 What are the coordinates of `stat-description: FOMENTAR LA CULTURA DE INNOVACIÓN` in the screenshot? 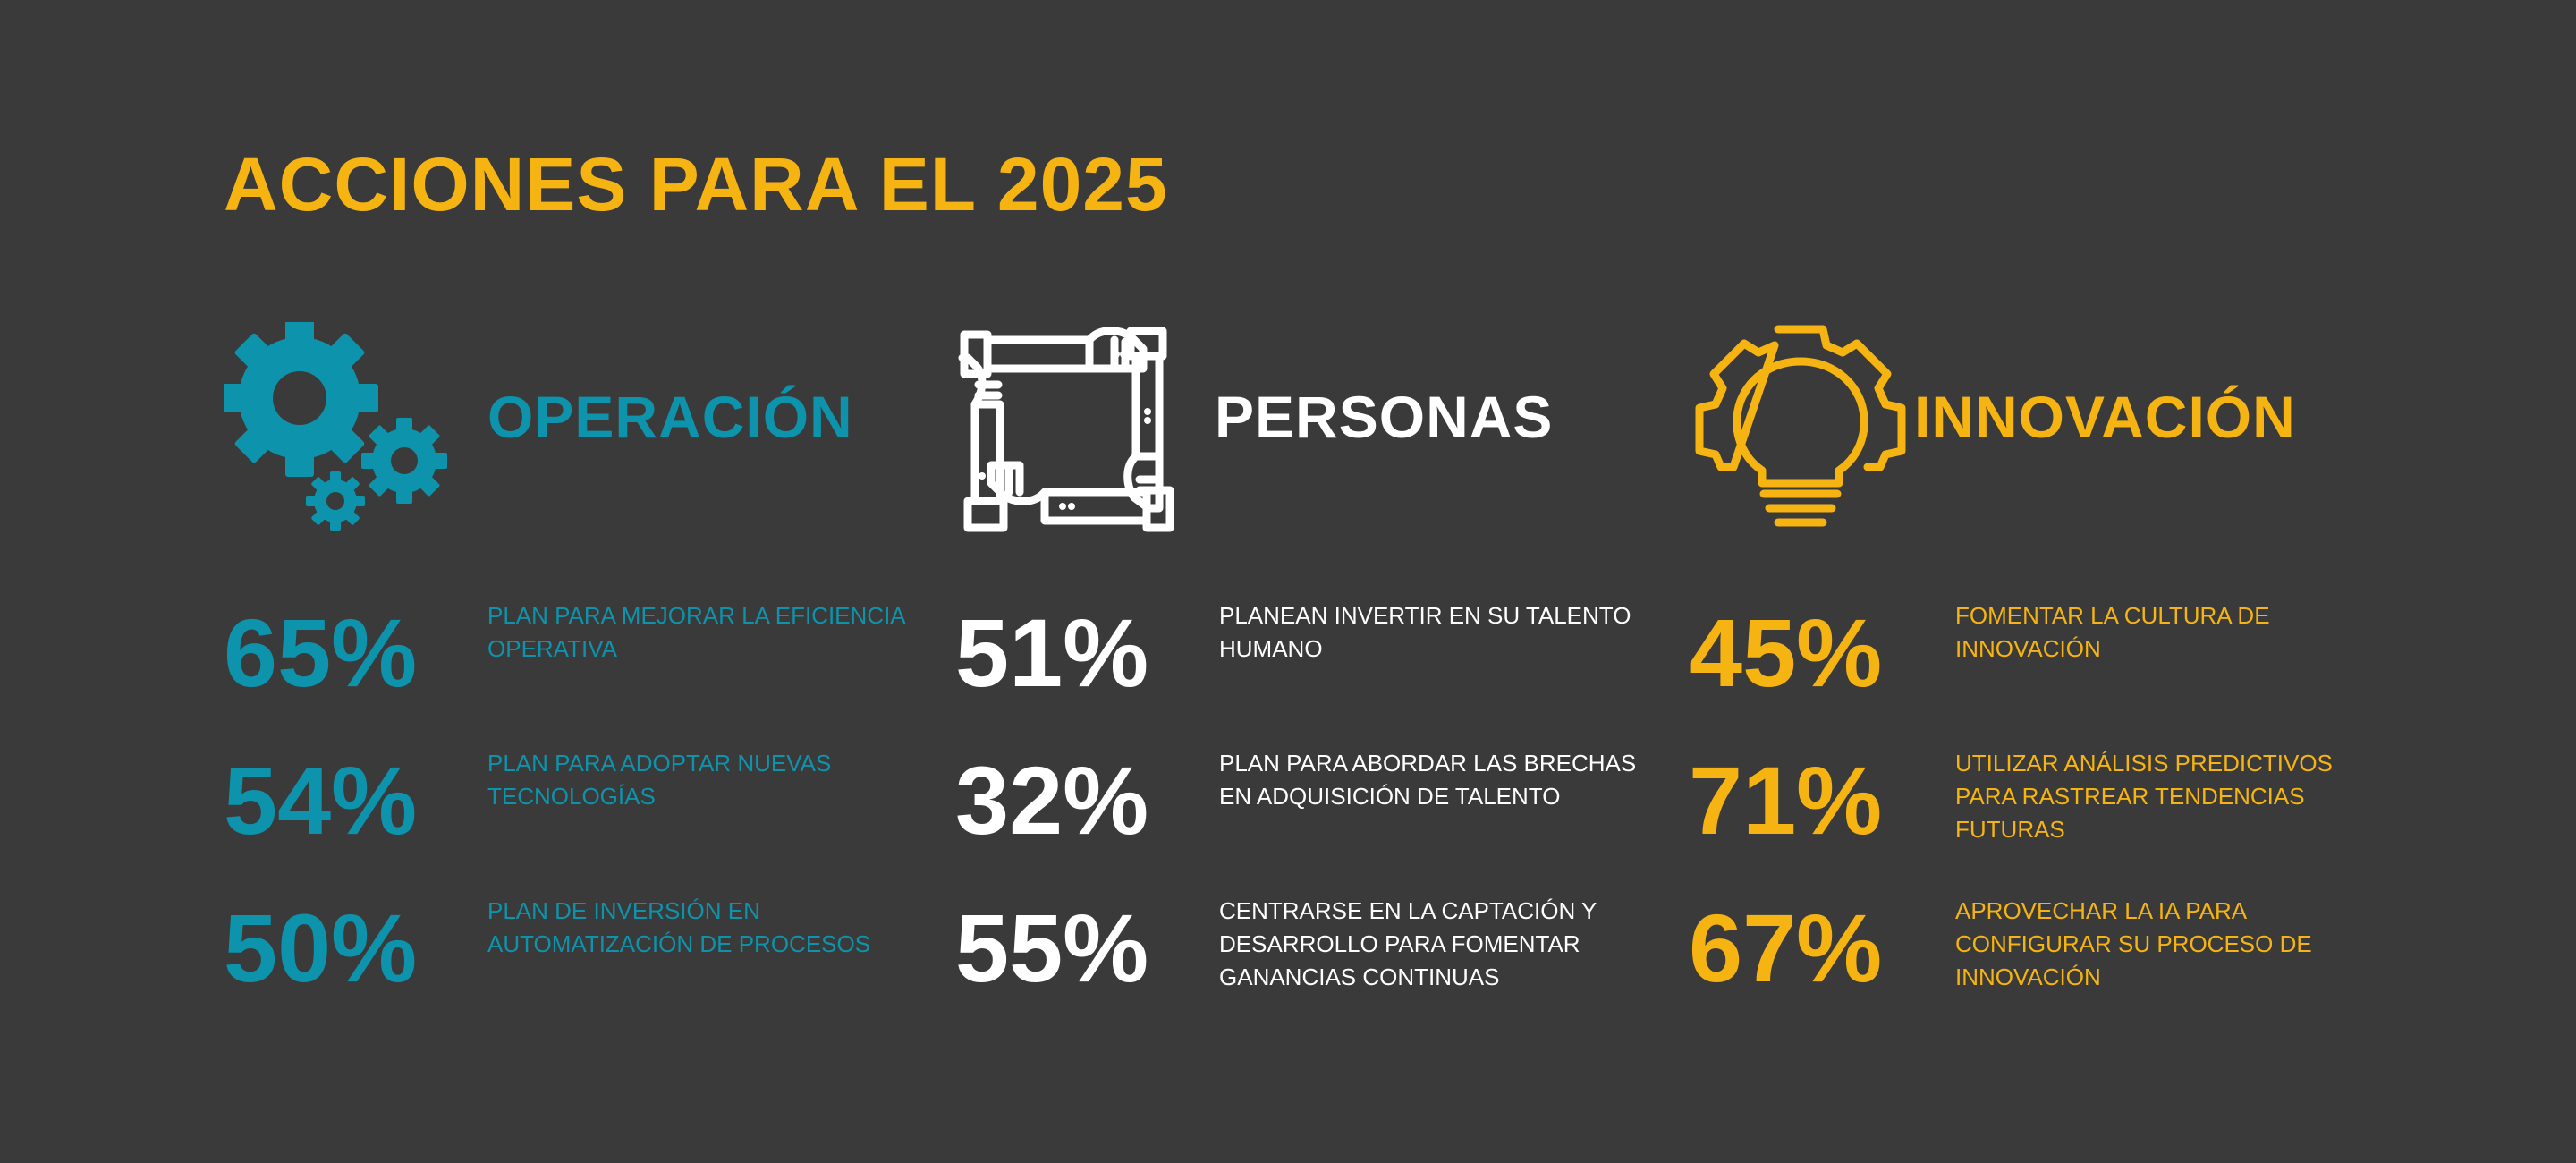 It's located at (2112, 632).